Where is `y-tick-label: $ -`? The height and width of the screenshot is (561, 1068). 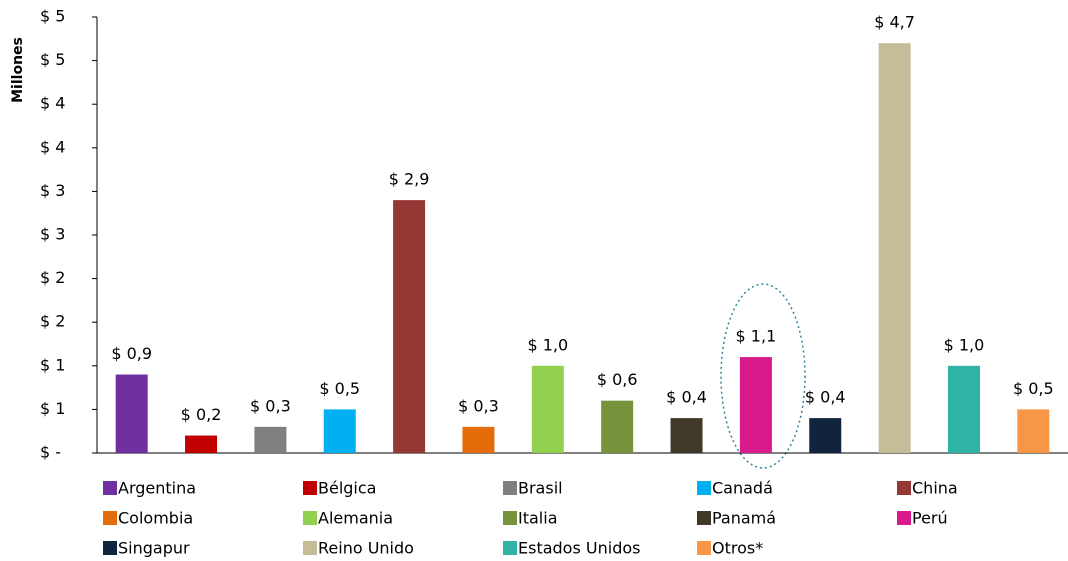 y-tick-label: $ - is located at coordinates (50, 452).